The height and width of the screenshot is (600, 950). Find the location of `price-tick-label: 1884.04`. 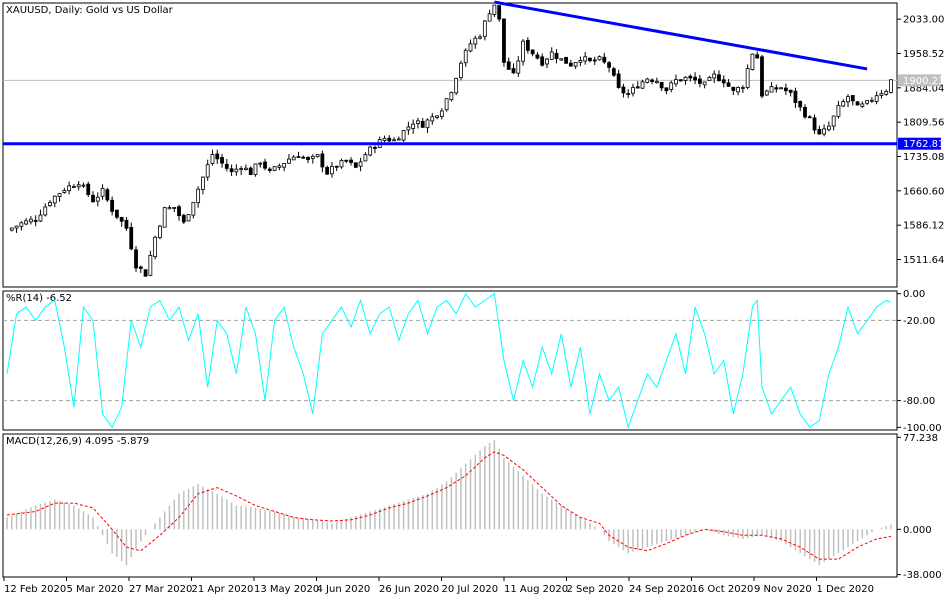

price-tick-label: 1884.04 is located at coordinates (923, 88).